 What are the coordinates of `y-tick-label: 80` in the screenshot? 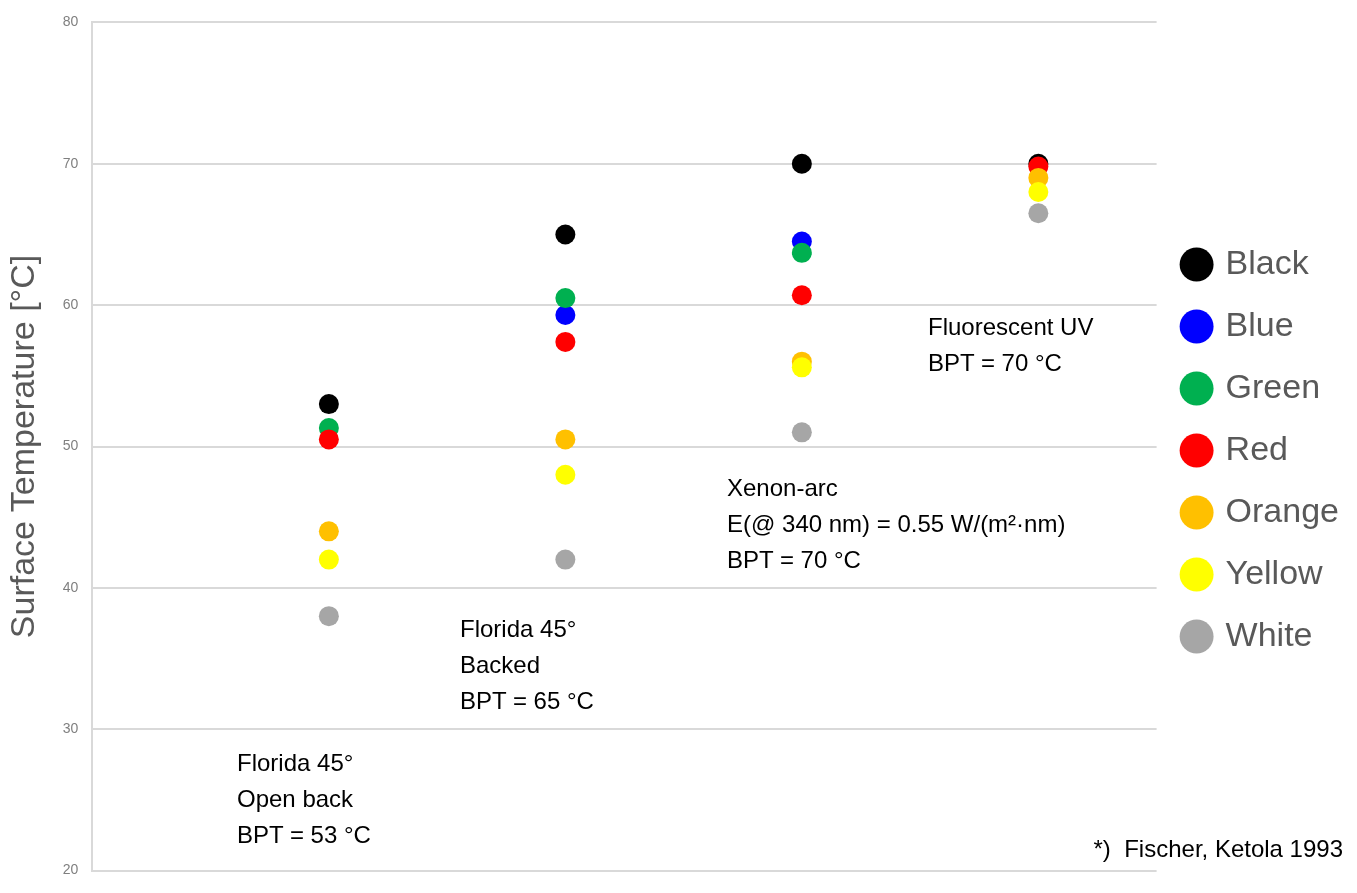 It's located at (70, 21).